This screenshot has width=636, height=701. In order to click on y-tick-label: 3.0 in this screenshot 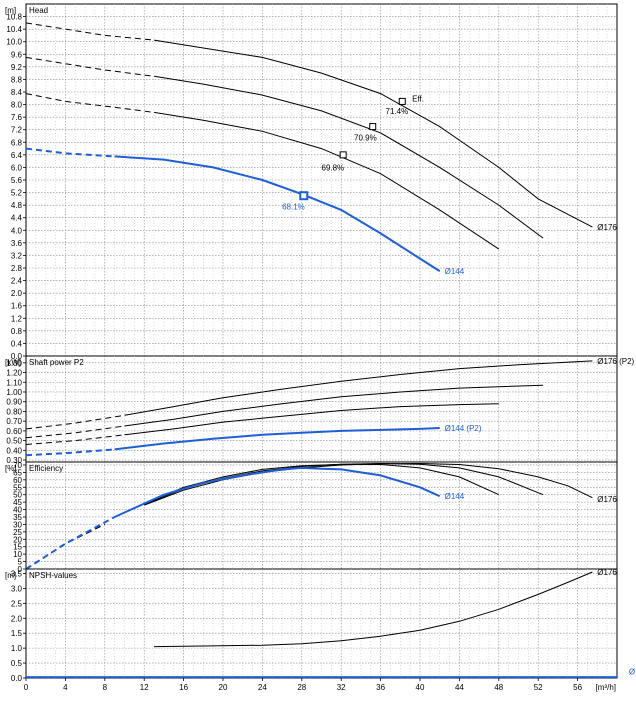, I will do `click(17, 588)`.